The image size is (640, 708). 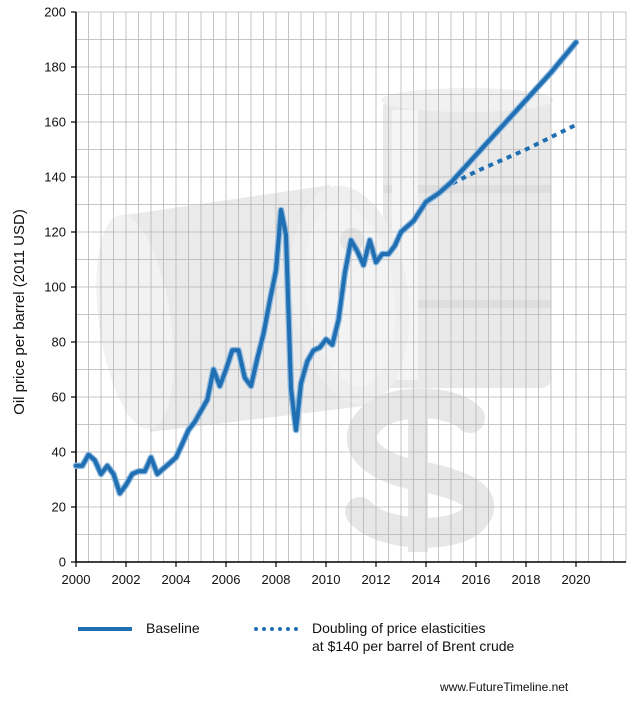 I want to click on y-tick-label: 0, so click(x=62, y=562).